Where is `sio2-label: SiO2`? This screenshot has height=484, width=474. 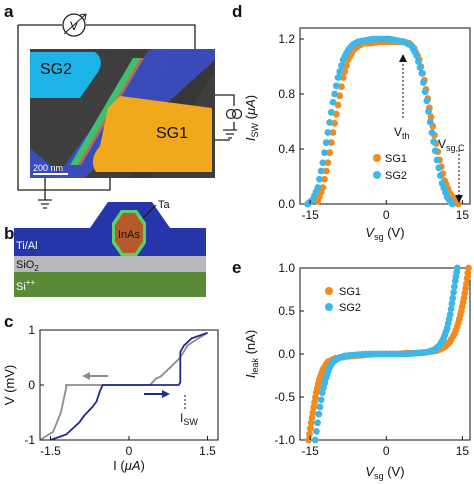 sio2-label: SiO2 is located at coordinates (27, 266).